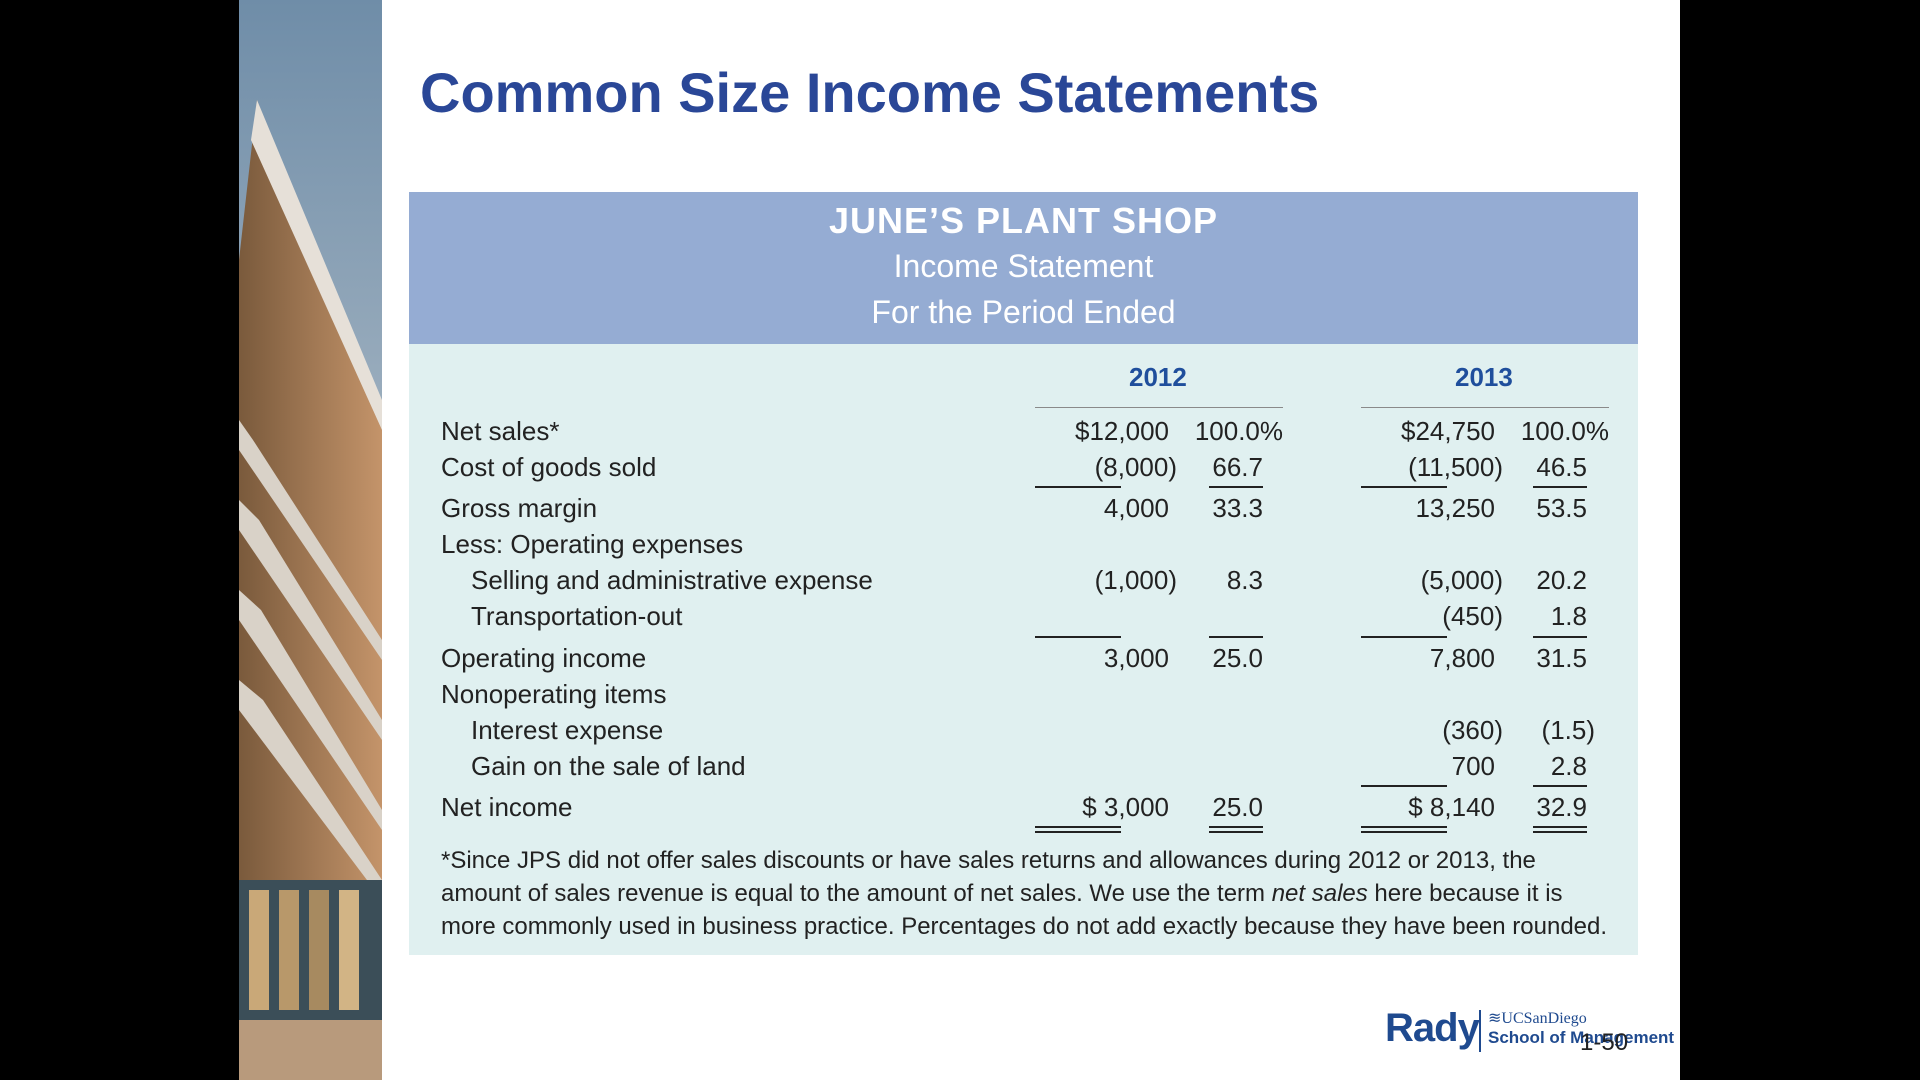 The height and width of the screenshot is (1080, 1920). What do you see at coordinates (1023, 660) in the screenshot?
I see `row-operating-income: Operating income 3,000 25.0 7,800 31.5` at bounding box center [1023, 660].